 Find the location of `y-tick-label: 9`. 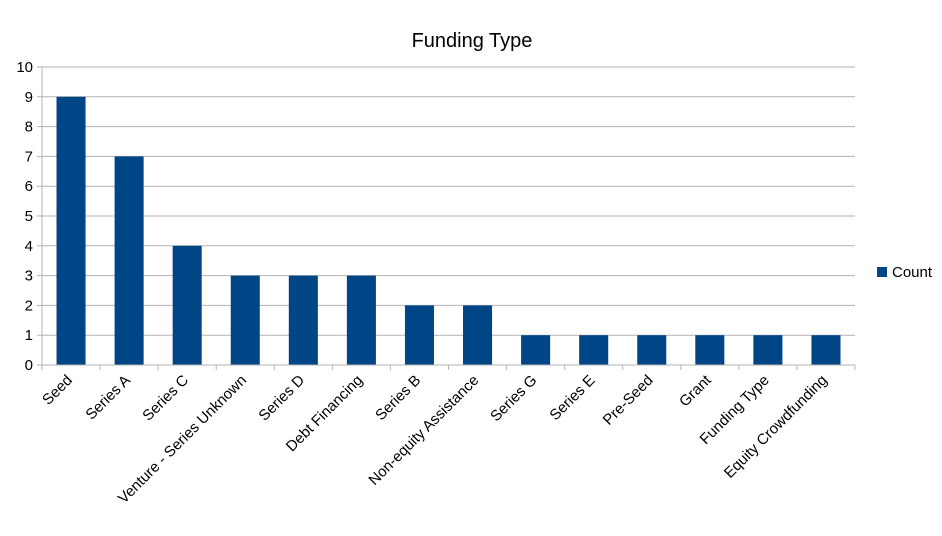

y-tick-label: 9 is located at coordinates (29, 97).